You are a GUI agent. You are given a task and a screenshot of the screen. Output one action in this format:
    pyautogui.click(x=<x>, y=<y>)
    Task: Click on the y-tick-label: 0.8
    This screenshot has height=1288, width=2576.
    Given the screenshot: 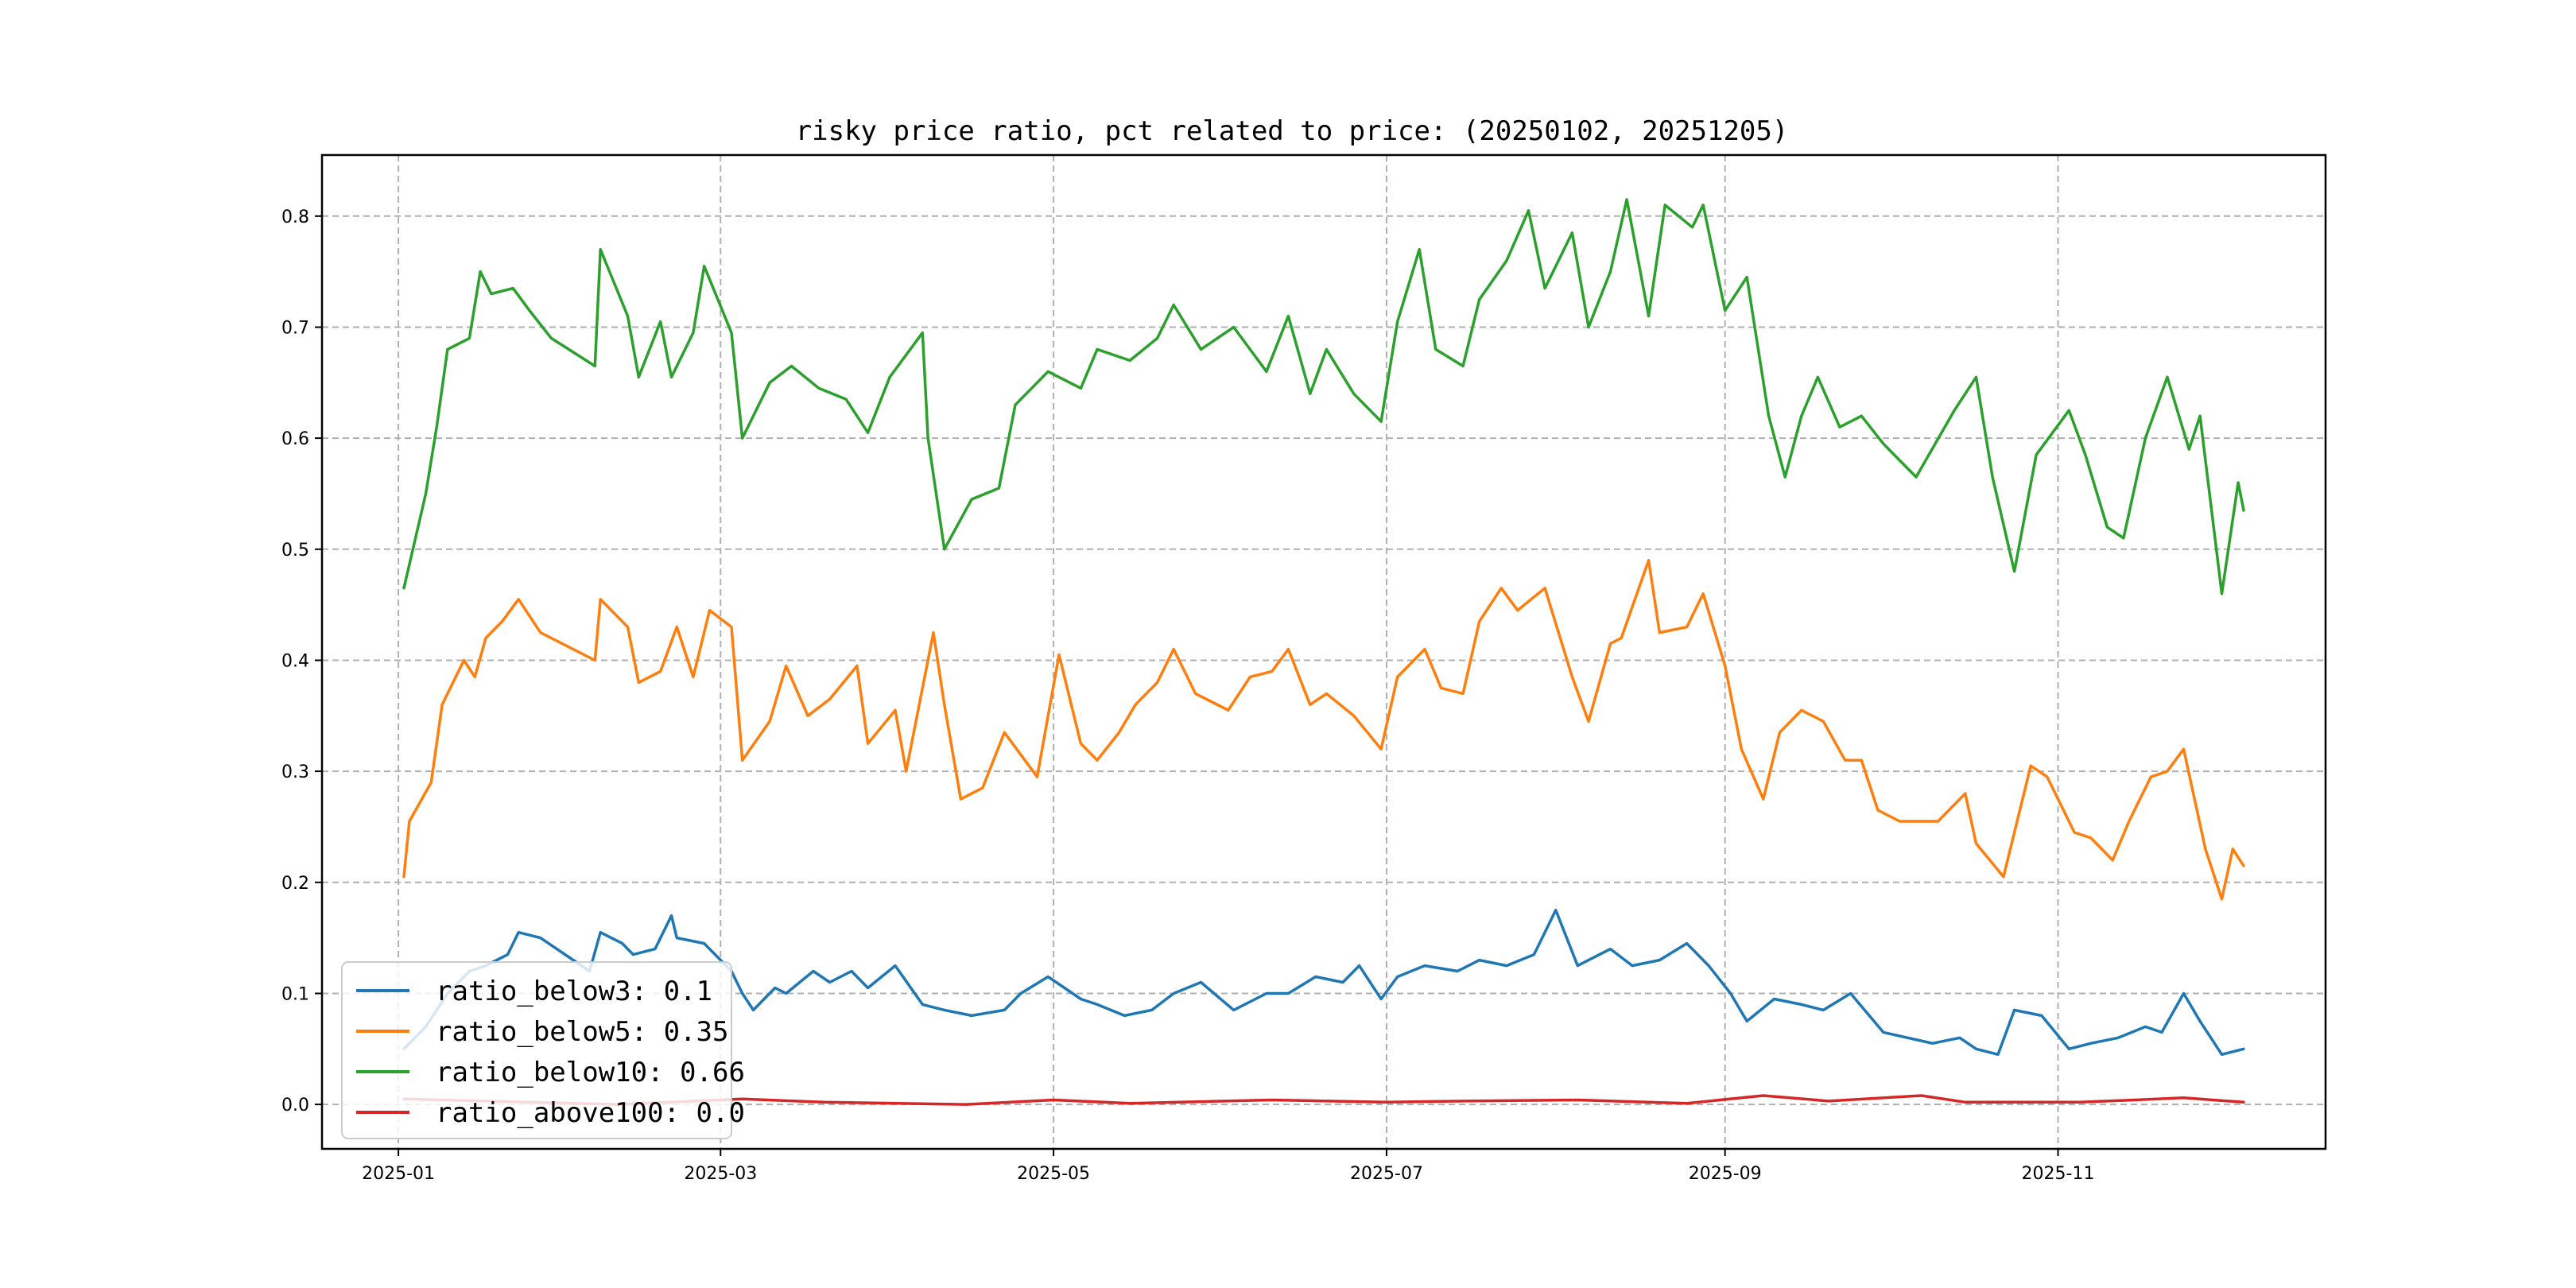 What is the action you would take?
    pyautogui.click(x=295, y=218)
    